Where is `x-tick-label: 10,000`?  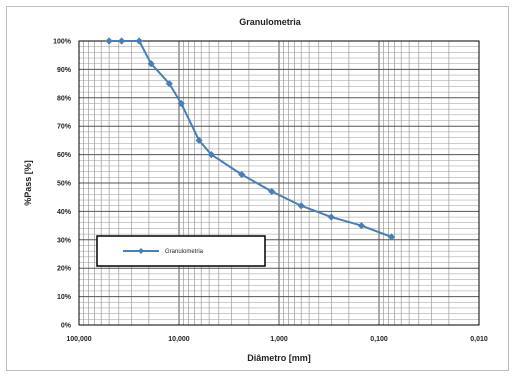 x-tick-label: 10,000 is located at coordinates (179, 339).